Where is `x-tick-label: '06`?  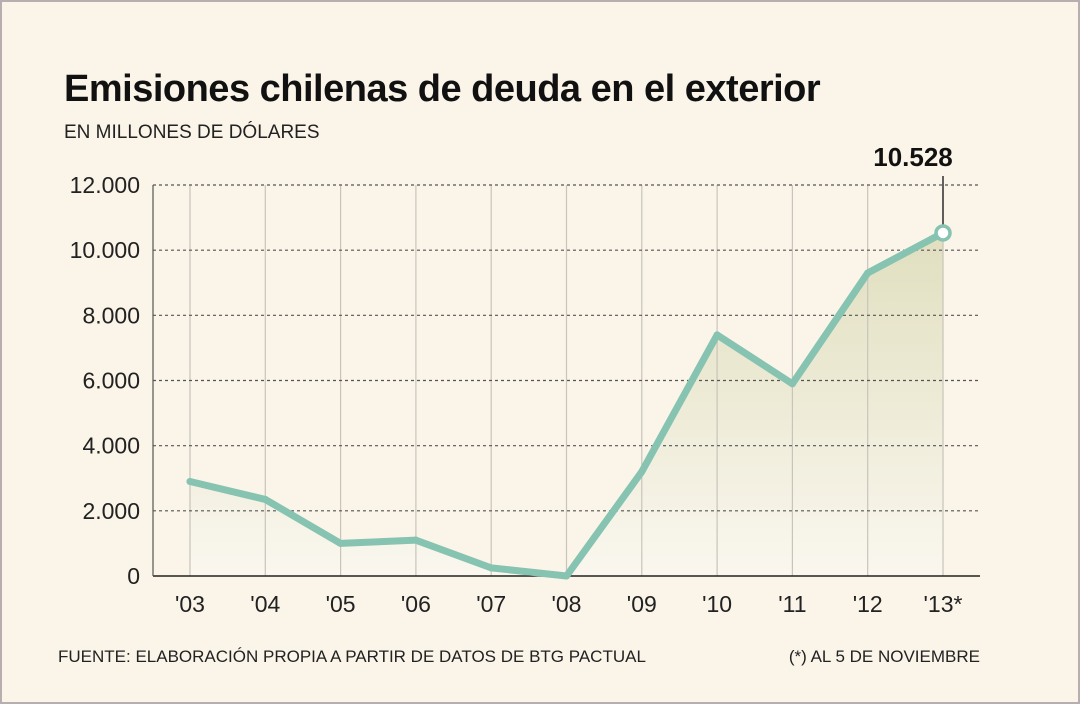 x-tick-label: '06 is located at coordinates (416, 604).